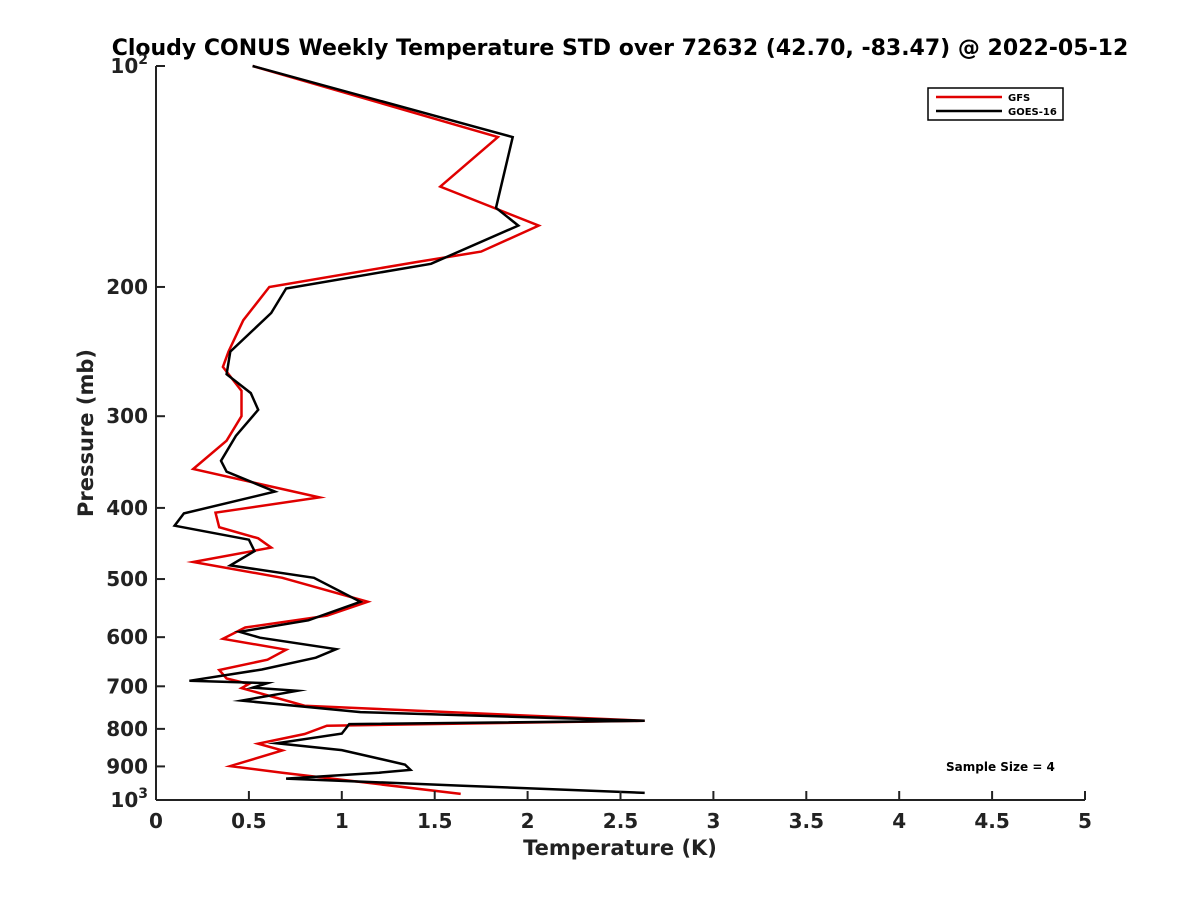  Describe the element at coordinates (713, 821) in the screenshot. I see `x-tick-label: 3` at that location.